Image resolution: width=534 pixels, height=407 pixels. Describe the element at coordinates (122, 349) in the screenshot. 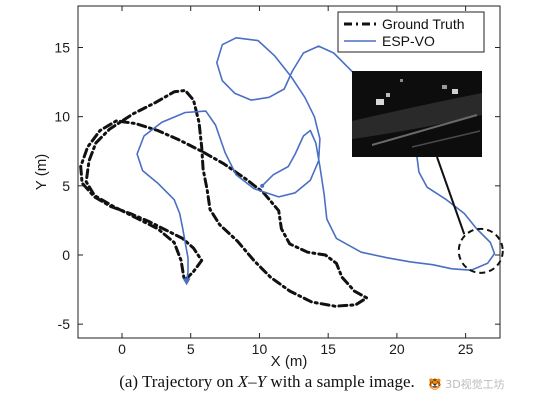

I see `x-tick-label: 0` at that location.